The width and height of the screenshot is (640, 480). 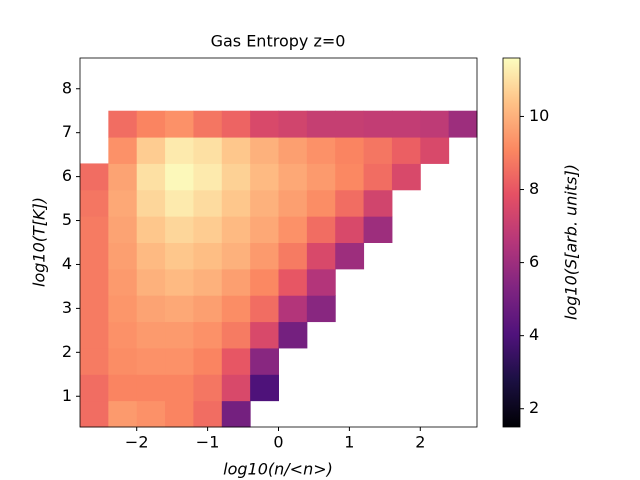 What do you see at coordinates (278, 442) in the screenshot?
I see `x-tick-label: 0` at bounding box center [278, 442].